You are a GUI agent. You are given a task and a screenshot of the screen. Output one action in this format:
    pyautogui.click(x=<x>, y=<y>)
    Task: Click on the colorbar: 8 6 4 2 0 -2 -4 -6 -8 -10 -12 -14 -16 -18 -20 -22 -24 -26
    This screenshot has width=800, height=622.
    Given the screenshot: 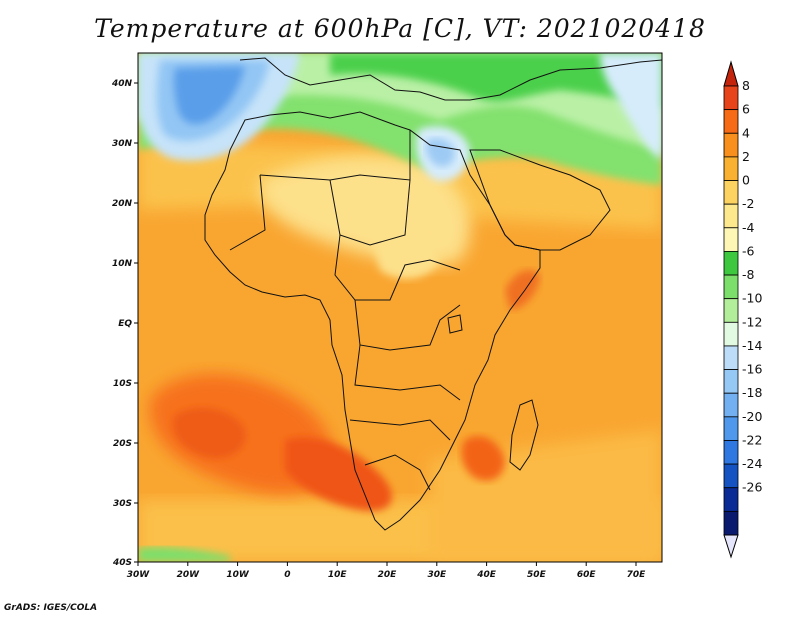 What is the action you would take?
    pyautogui.click(x=742, y=309)
    